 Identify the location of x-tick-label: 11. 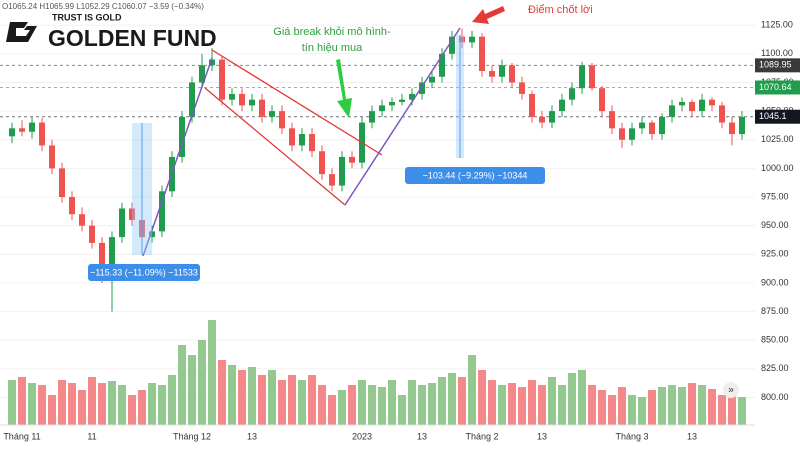
(91, 436).